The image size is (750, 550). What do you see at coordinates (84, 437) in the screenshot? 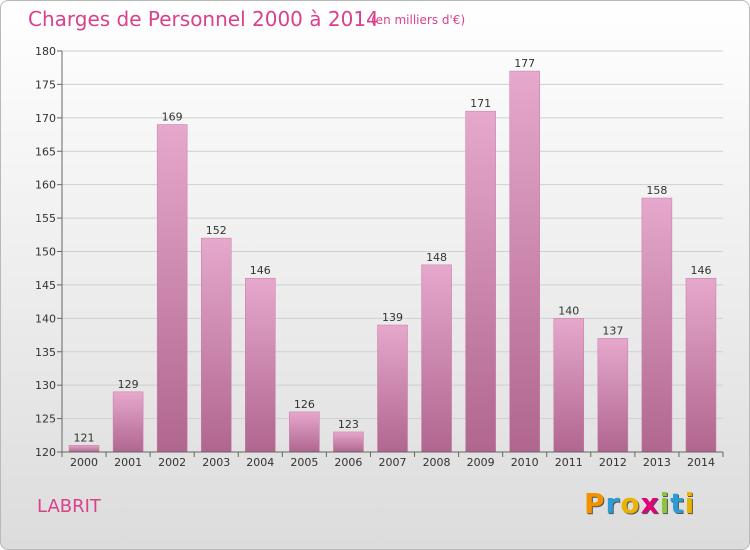
I see `data-label: 121` at bounding box center [84, 437].